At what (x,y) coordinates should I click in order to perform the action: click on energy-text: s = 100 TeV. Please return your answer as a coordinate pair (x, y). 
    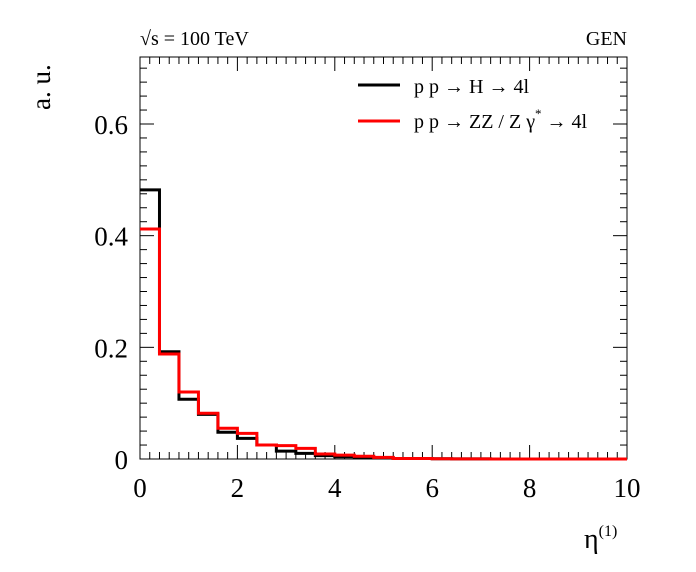
    Looking at the image, I should click on (200, 39).